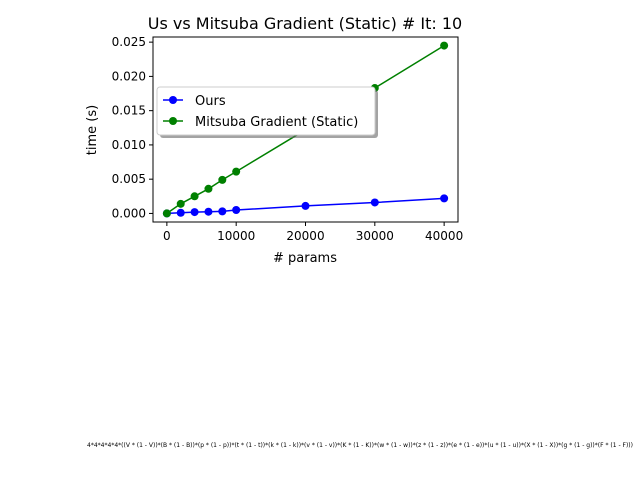  I want to click on chart-title: Us vs Mitsuba Gradient (Static) # It: 10, so click(305, 23).